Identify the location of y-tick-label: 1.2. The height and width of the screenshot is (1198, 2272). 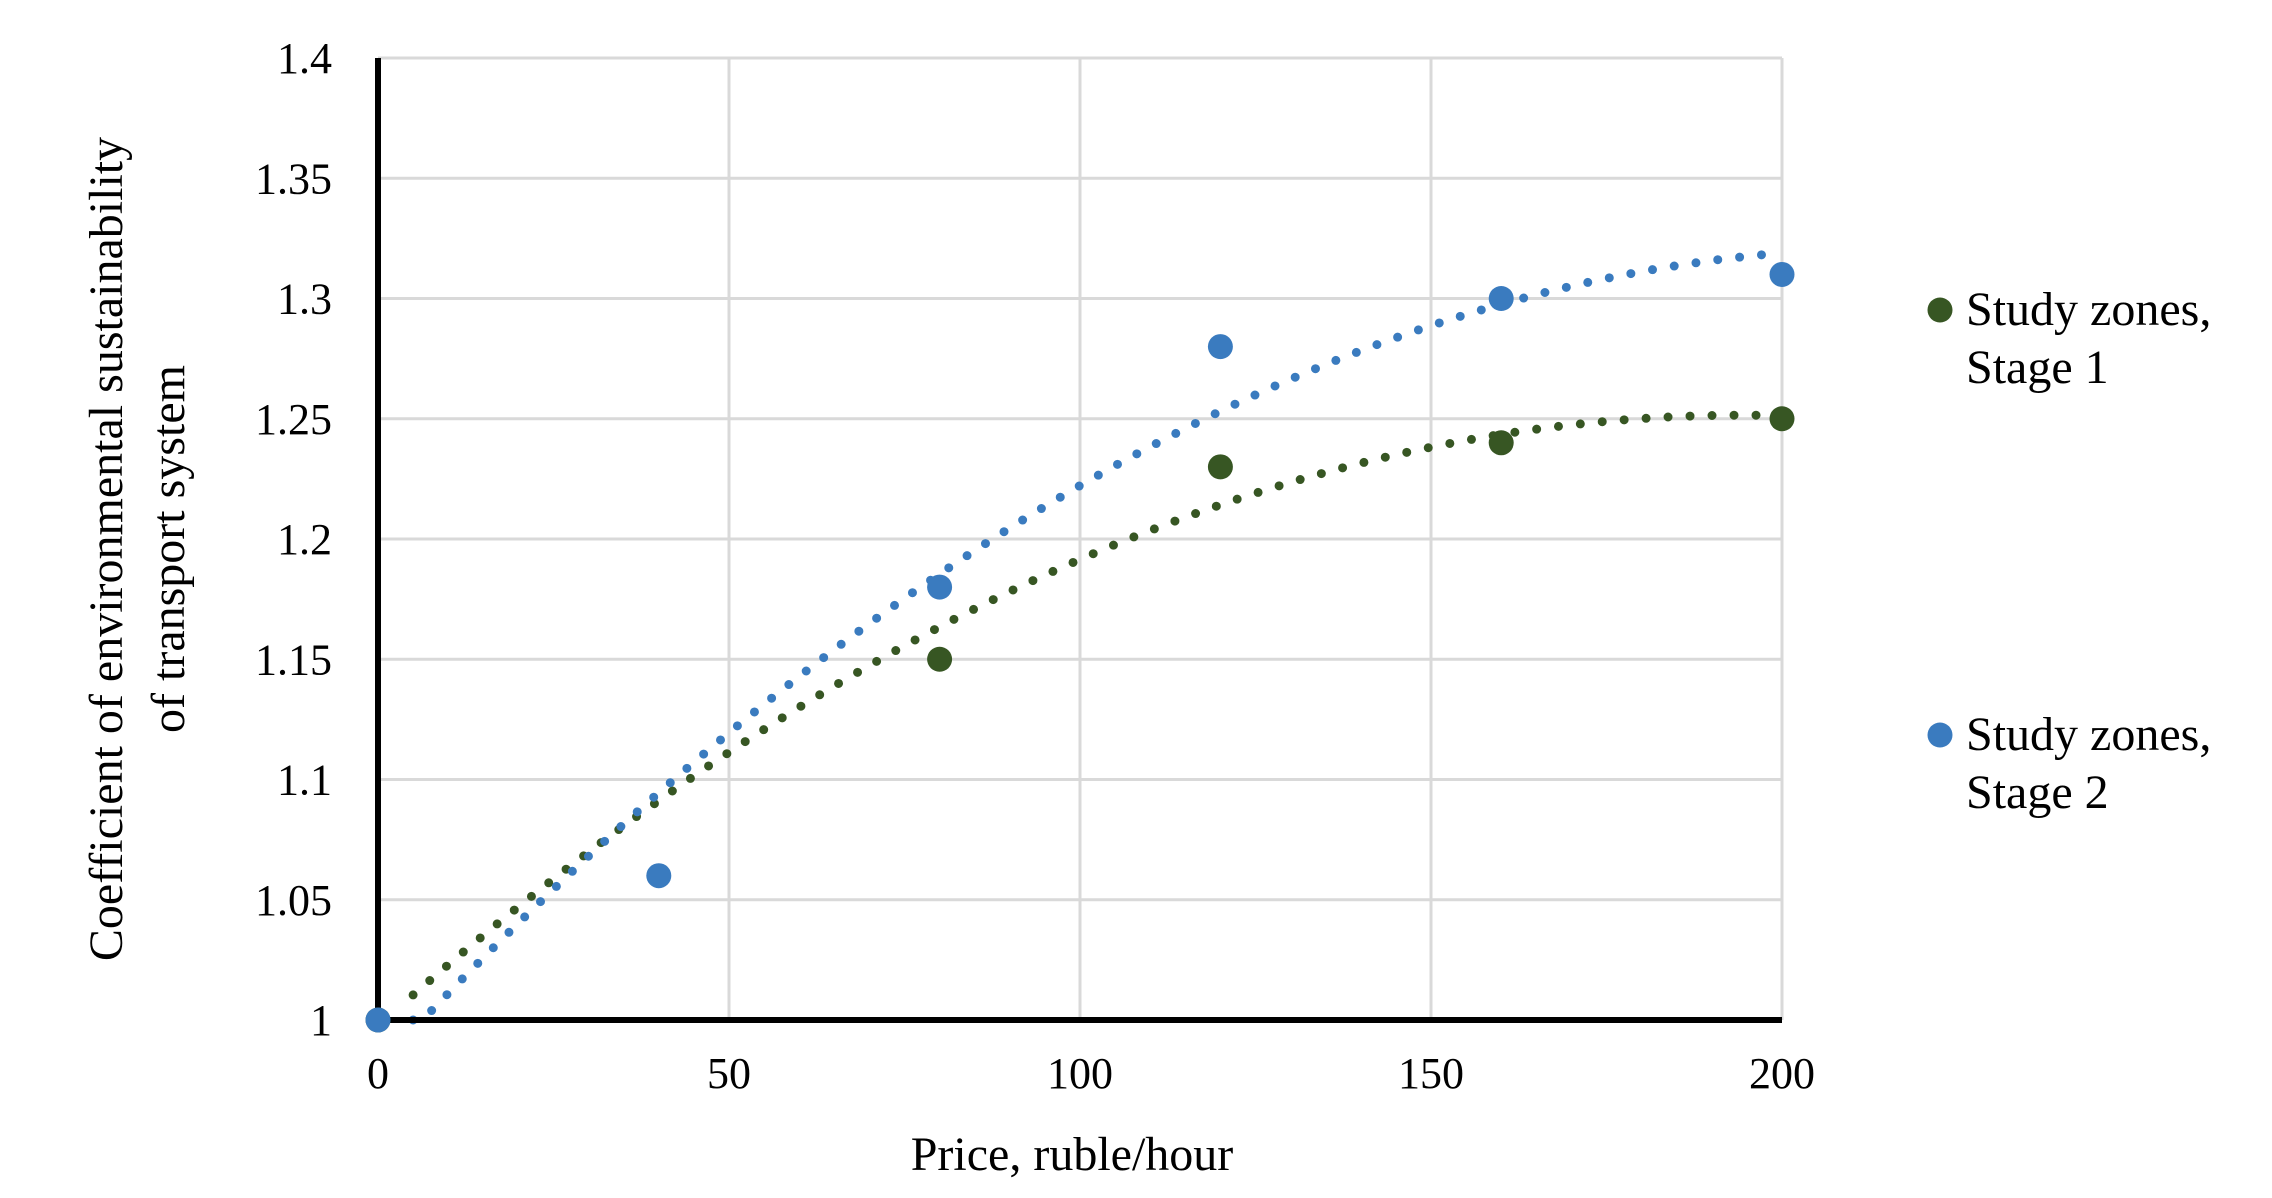
(304, 539).